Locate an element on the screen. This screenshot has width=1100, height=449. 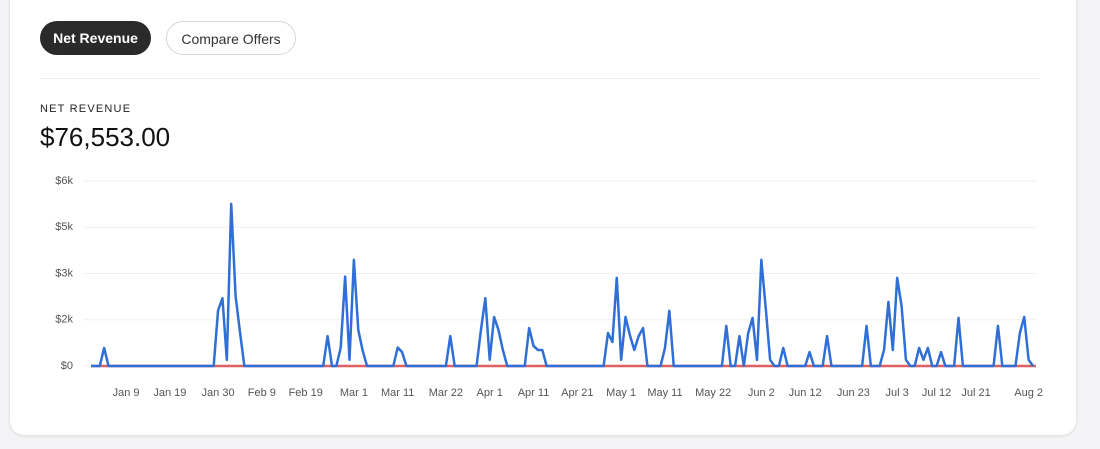
x-tick-label: Jul 3 is located at coordinates (897, 393).